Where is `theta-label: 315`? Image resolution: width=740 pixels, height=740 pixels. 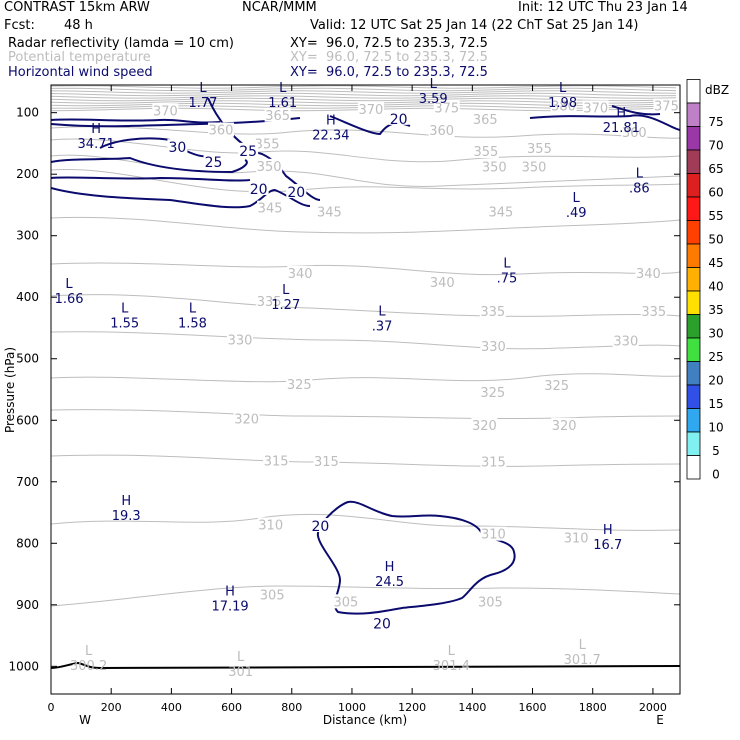 theta-label: 315 is located at coordinates (326, 462).